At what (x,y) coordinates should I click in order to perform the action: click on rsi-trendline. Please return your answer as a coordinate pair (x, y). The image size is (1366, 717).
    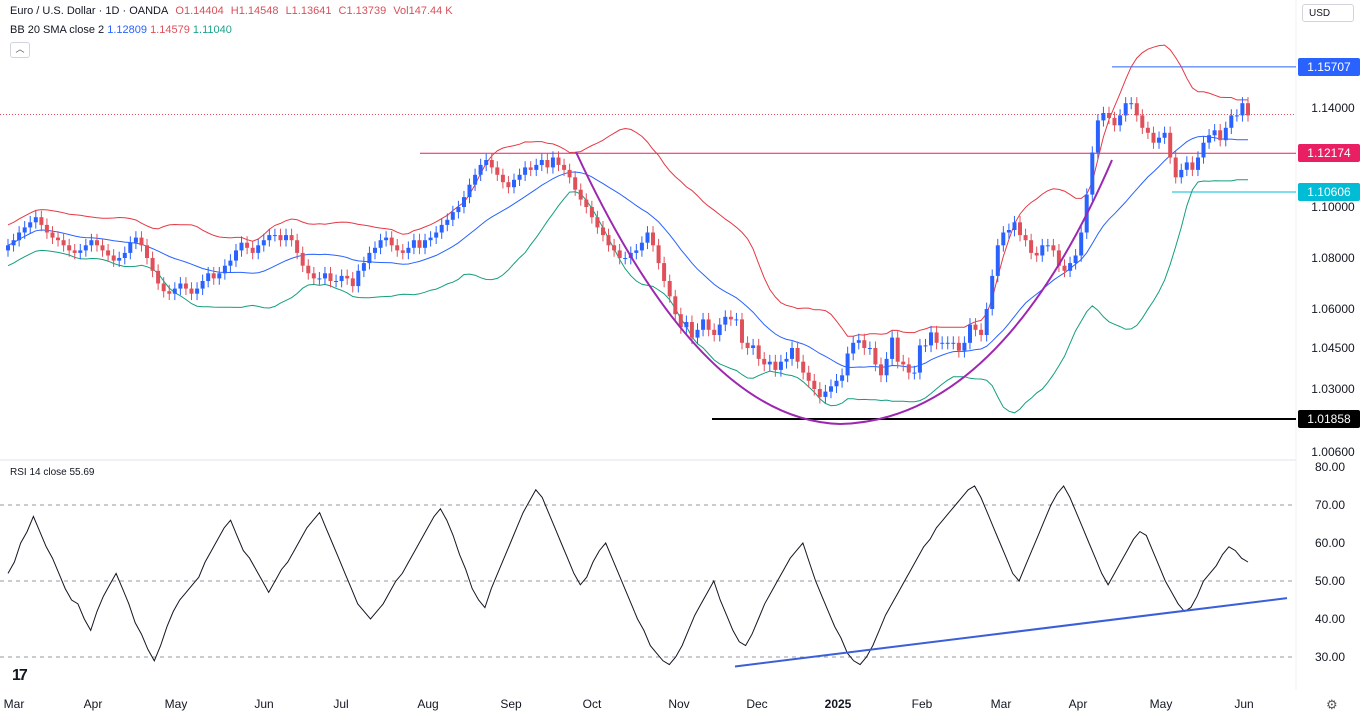
    Looking at the image, I should click on (1011, 632).